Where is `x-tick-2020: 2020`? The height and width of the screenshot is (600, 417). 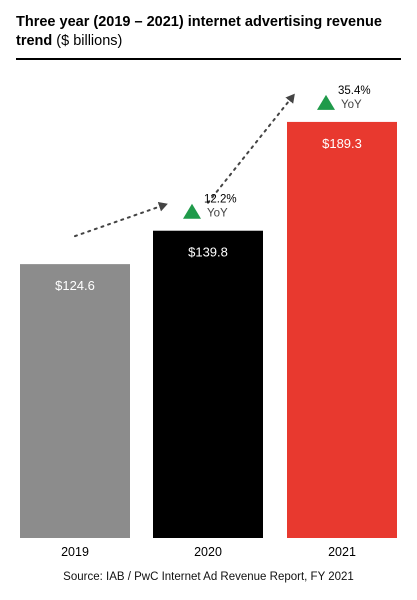 x-tick-2020: 2020 is located at coordinates (208, 552).